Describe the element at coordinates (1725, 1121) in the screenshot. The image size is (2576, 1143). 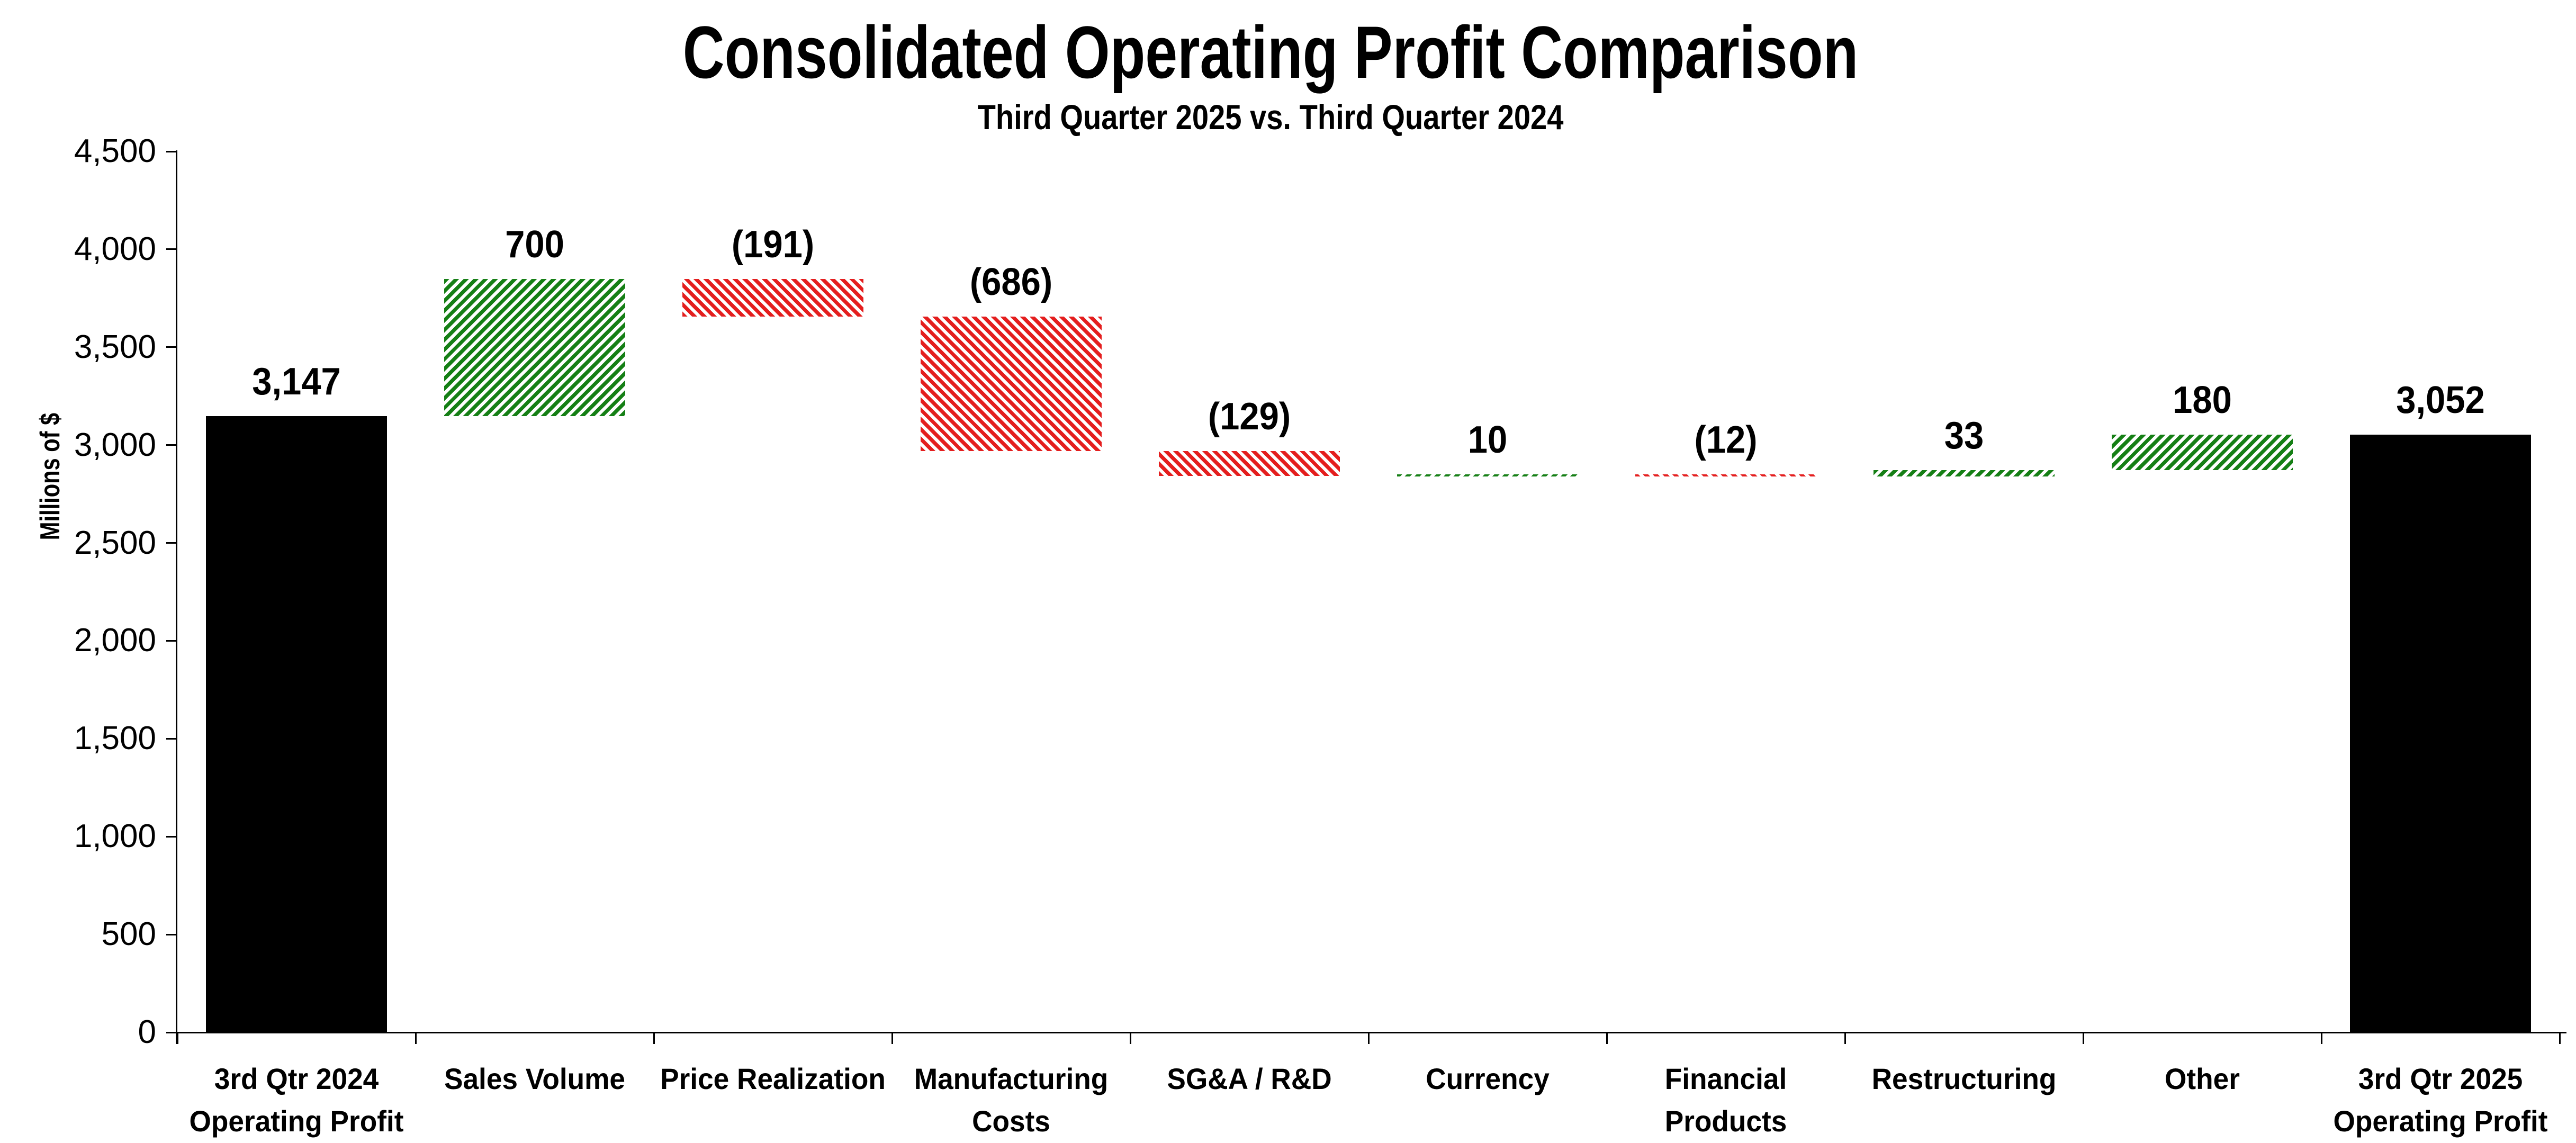
I see `category-label-line: Products` at that location.